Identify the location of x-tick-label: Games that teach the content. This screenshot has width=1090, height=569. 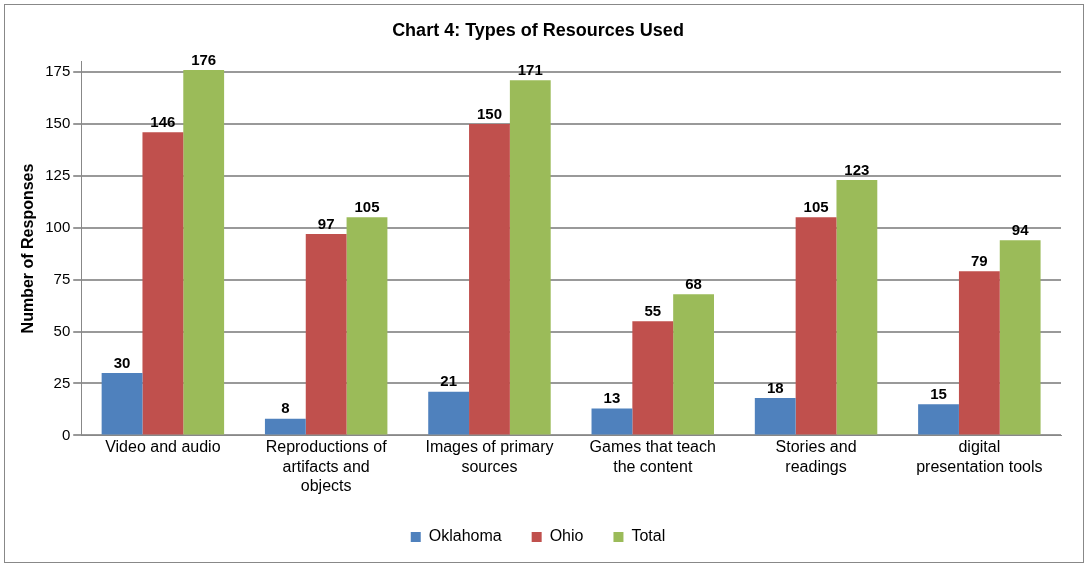
(652, 456).